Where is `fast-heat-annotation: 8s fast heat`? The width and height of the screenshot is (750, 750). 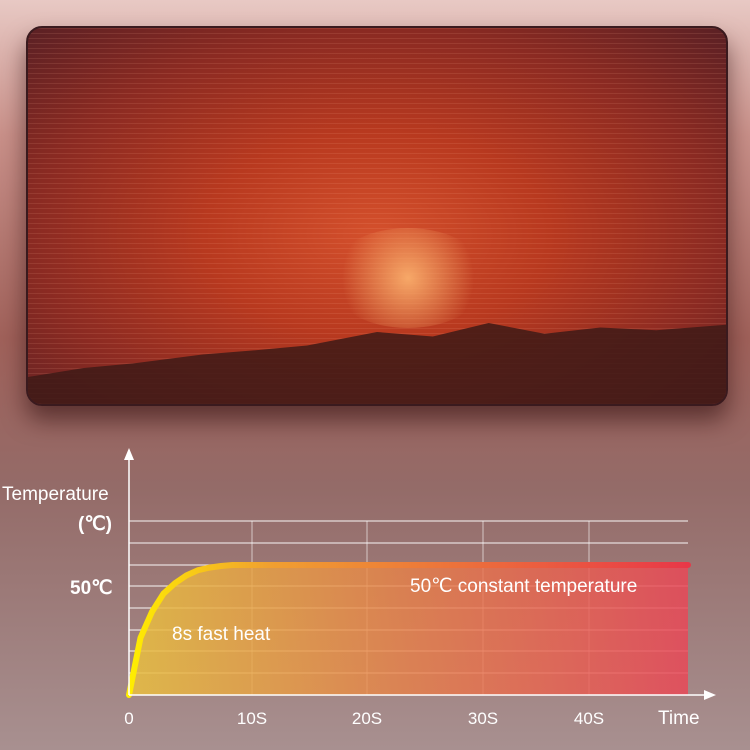 fast-heat-annotation: 8s fast heat is located at coordinates (221, 634).